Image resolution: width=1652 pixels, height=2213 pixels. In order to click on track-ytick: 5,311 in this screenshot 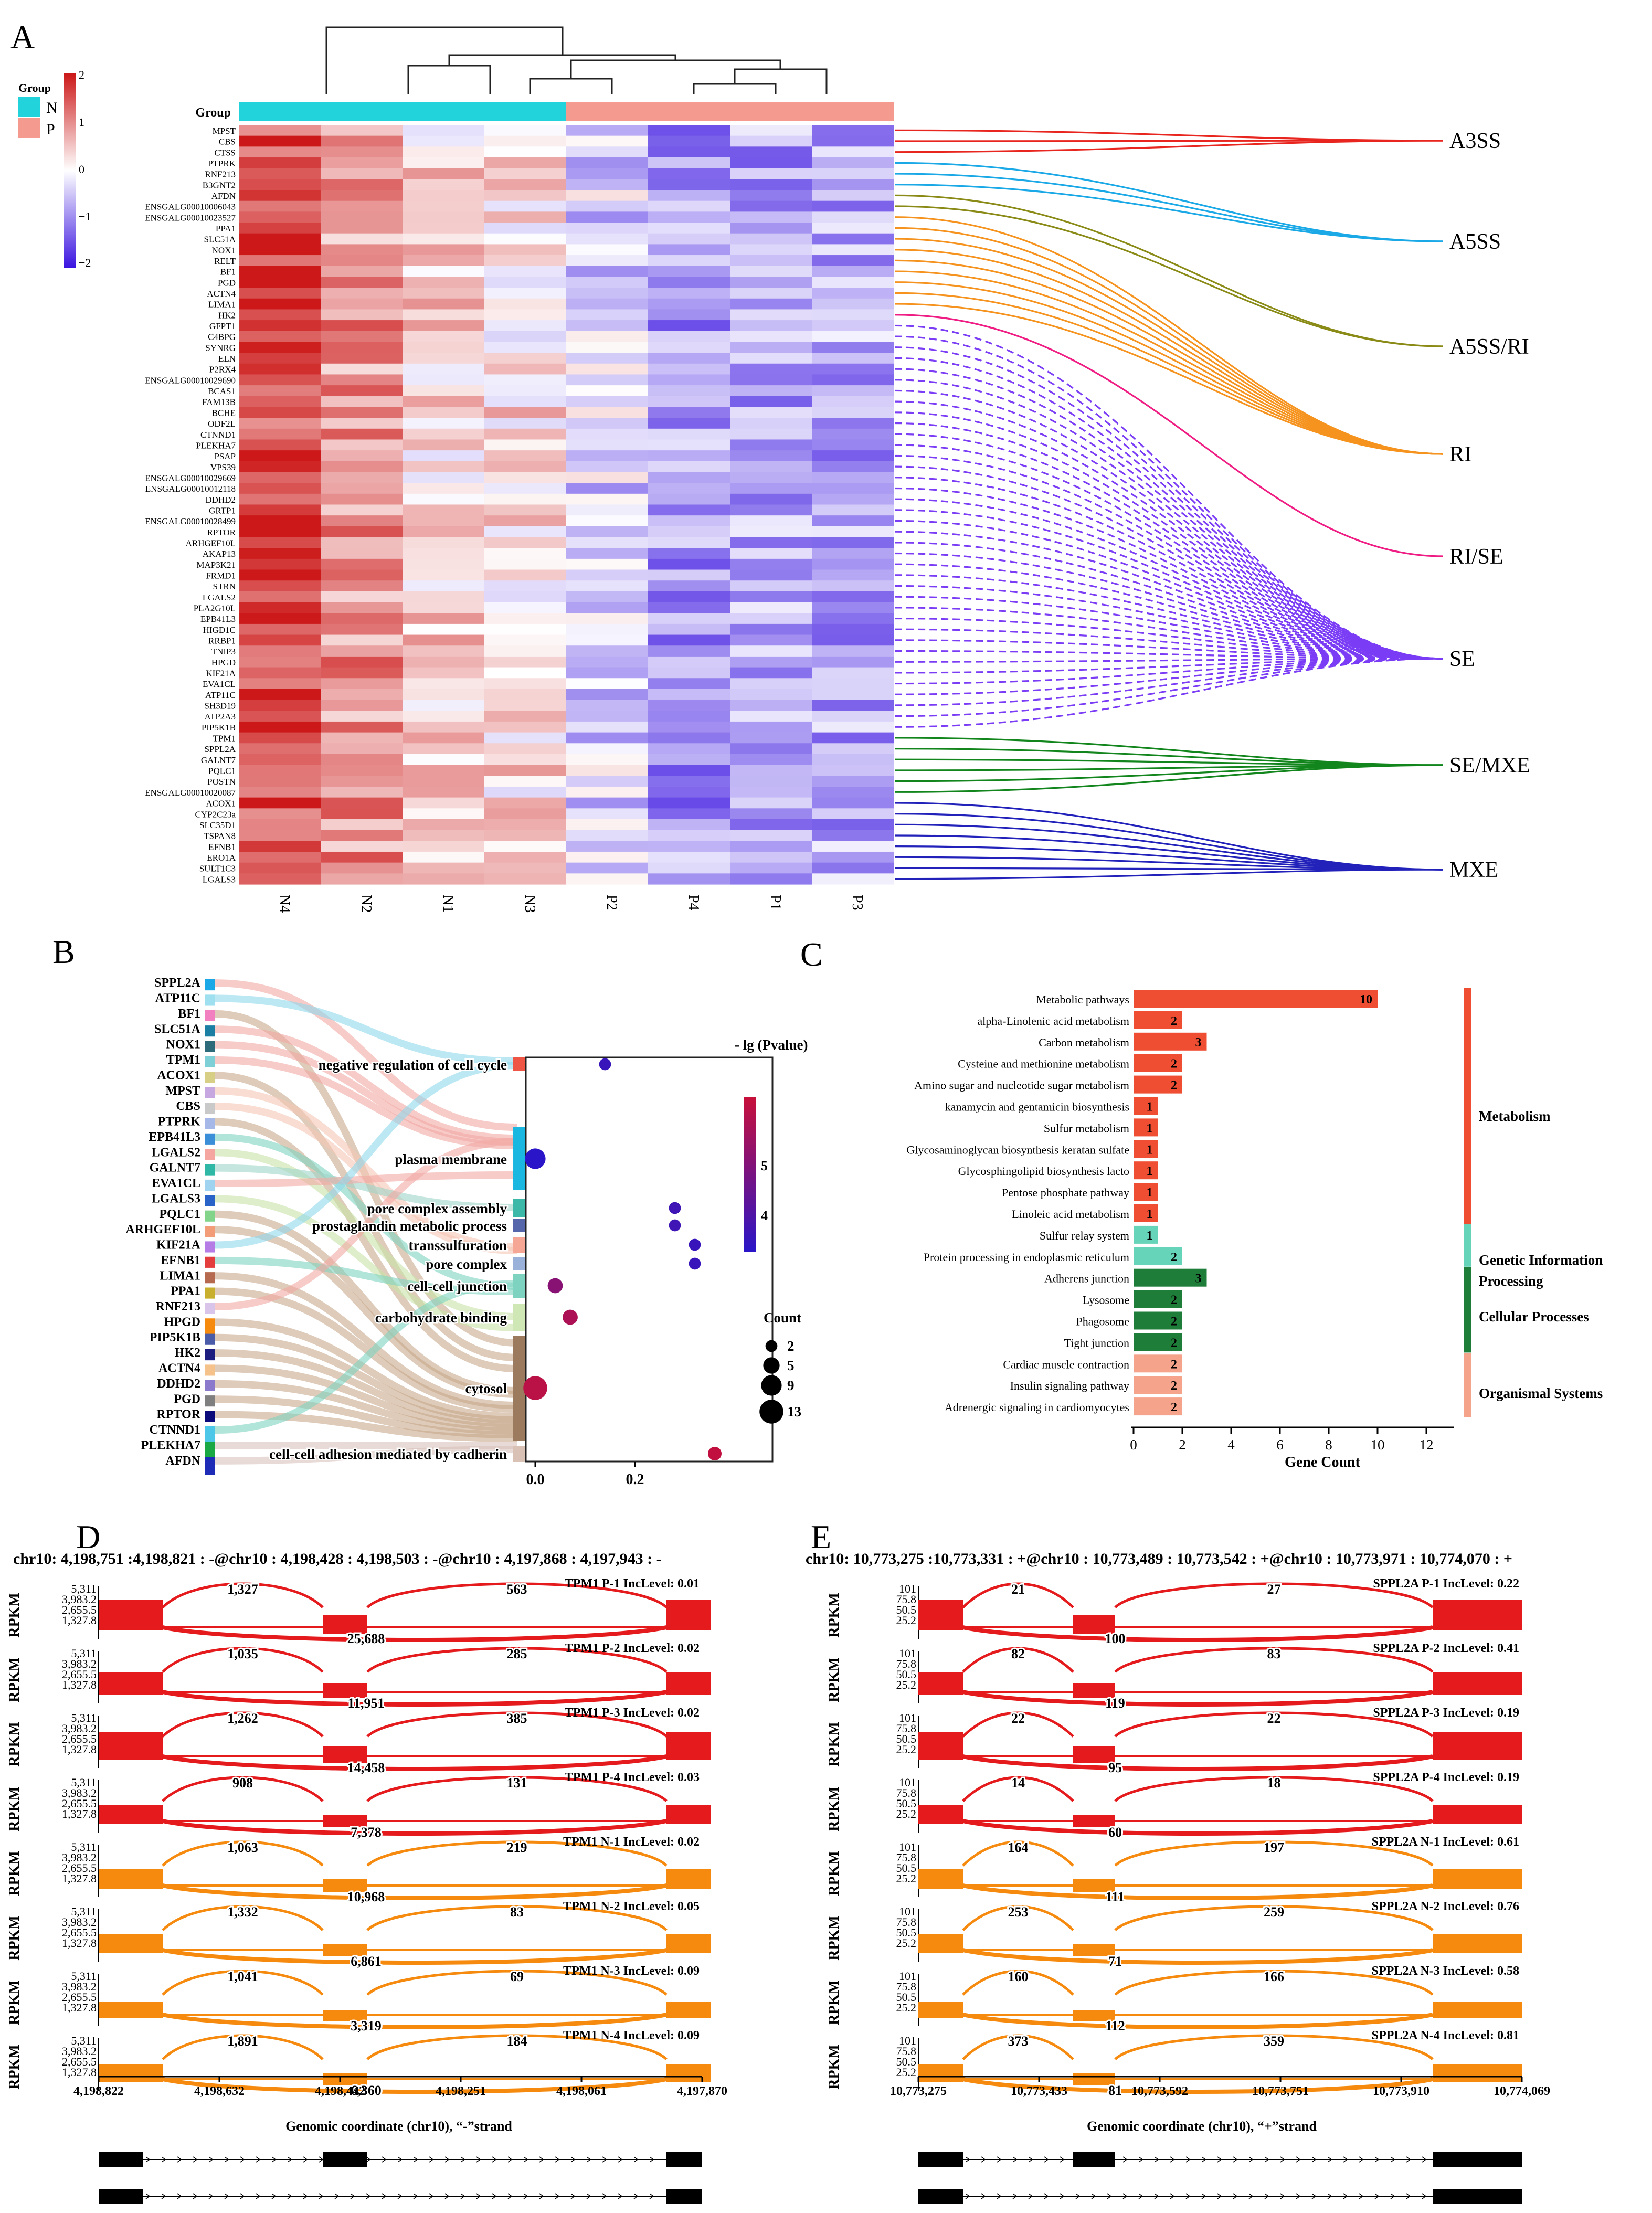, I will do `click(84, 1782)`.